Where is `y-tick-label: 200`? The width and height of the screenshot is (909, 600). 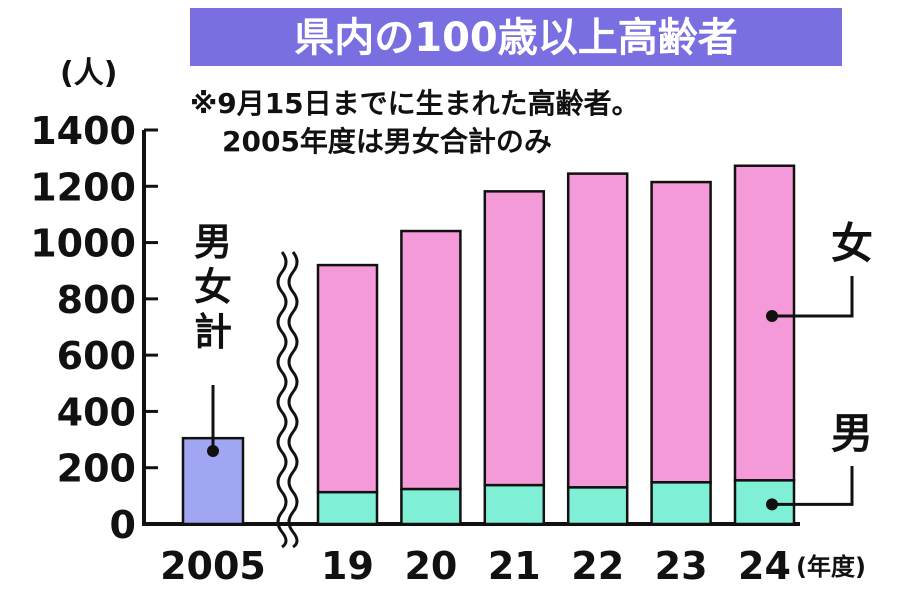
y-tick-label: 200 is located at coordinates (96, 469).